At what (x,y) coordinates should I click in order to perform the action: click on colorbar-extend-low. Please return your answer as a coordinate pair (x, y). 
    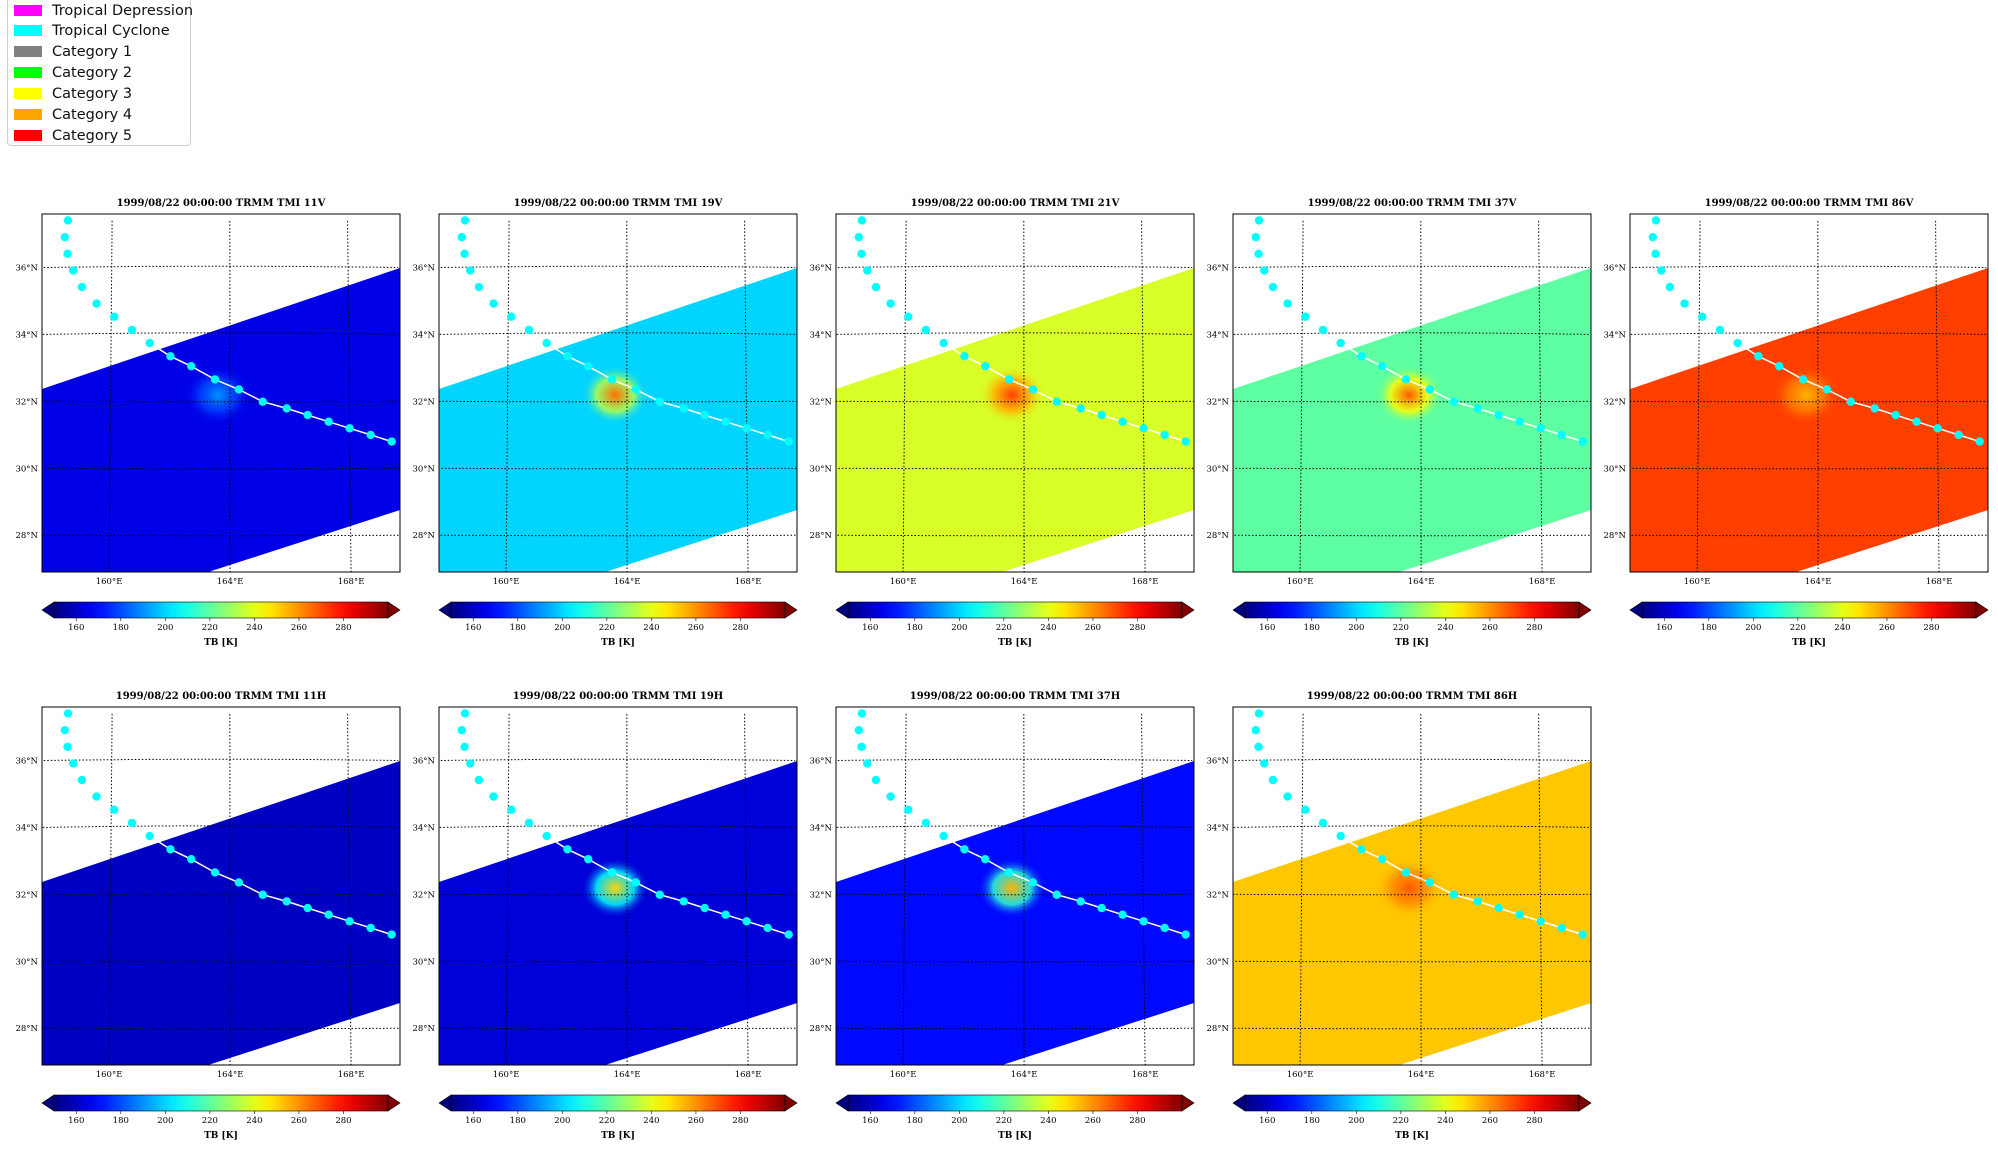
    Looking at the image, I should click on (842, 1103).